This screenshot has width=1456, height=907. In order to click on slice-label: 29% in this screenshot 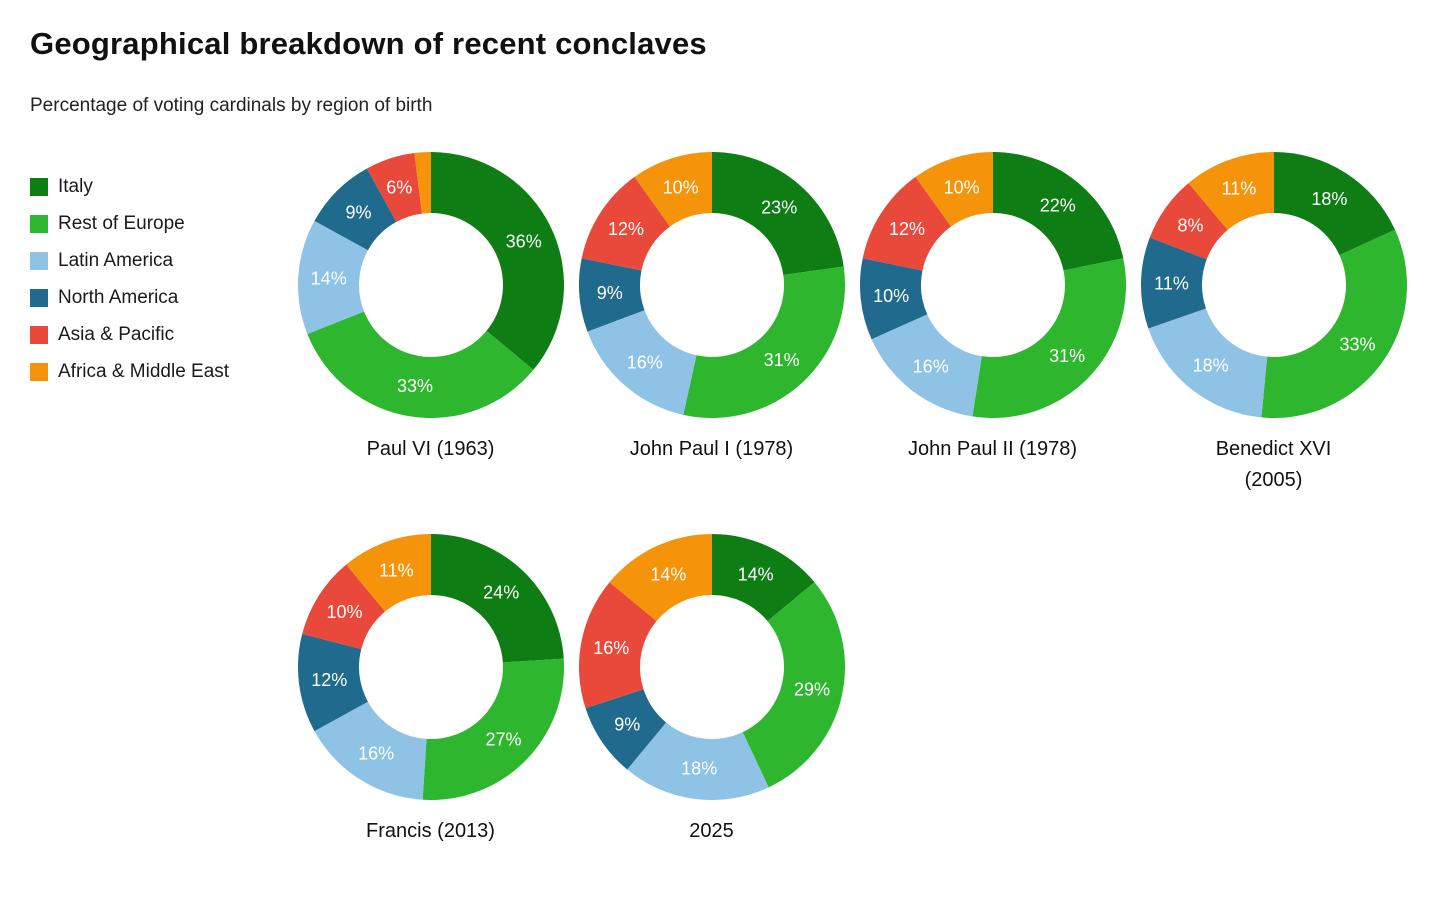, I will do `click(811, 689)`.